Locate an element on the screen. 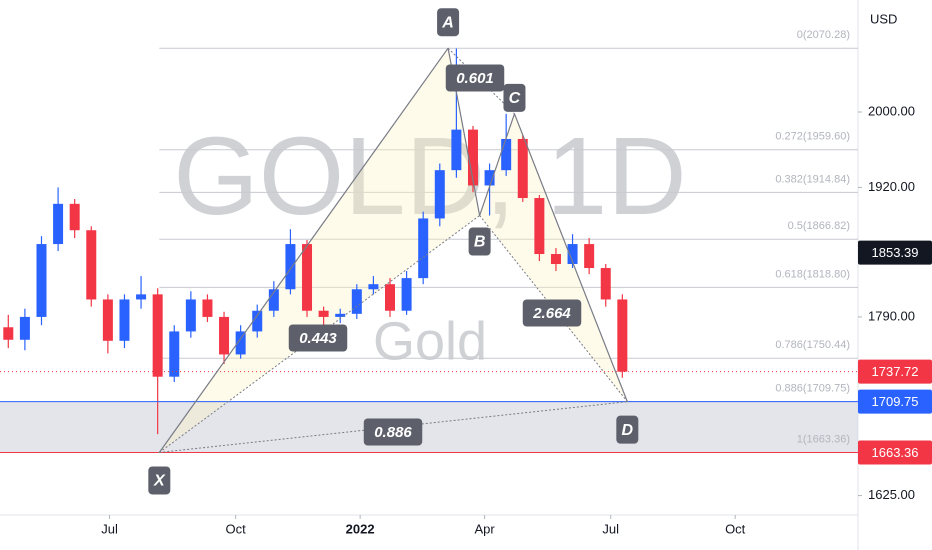  ratio-label-text: 0.601 is located at coordinates (475, 78).